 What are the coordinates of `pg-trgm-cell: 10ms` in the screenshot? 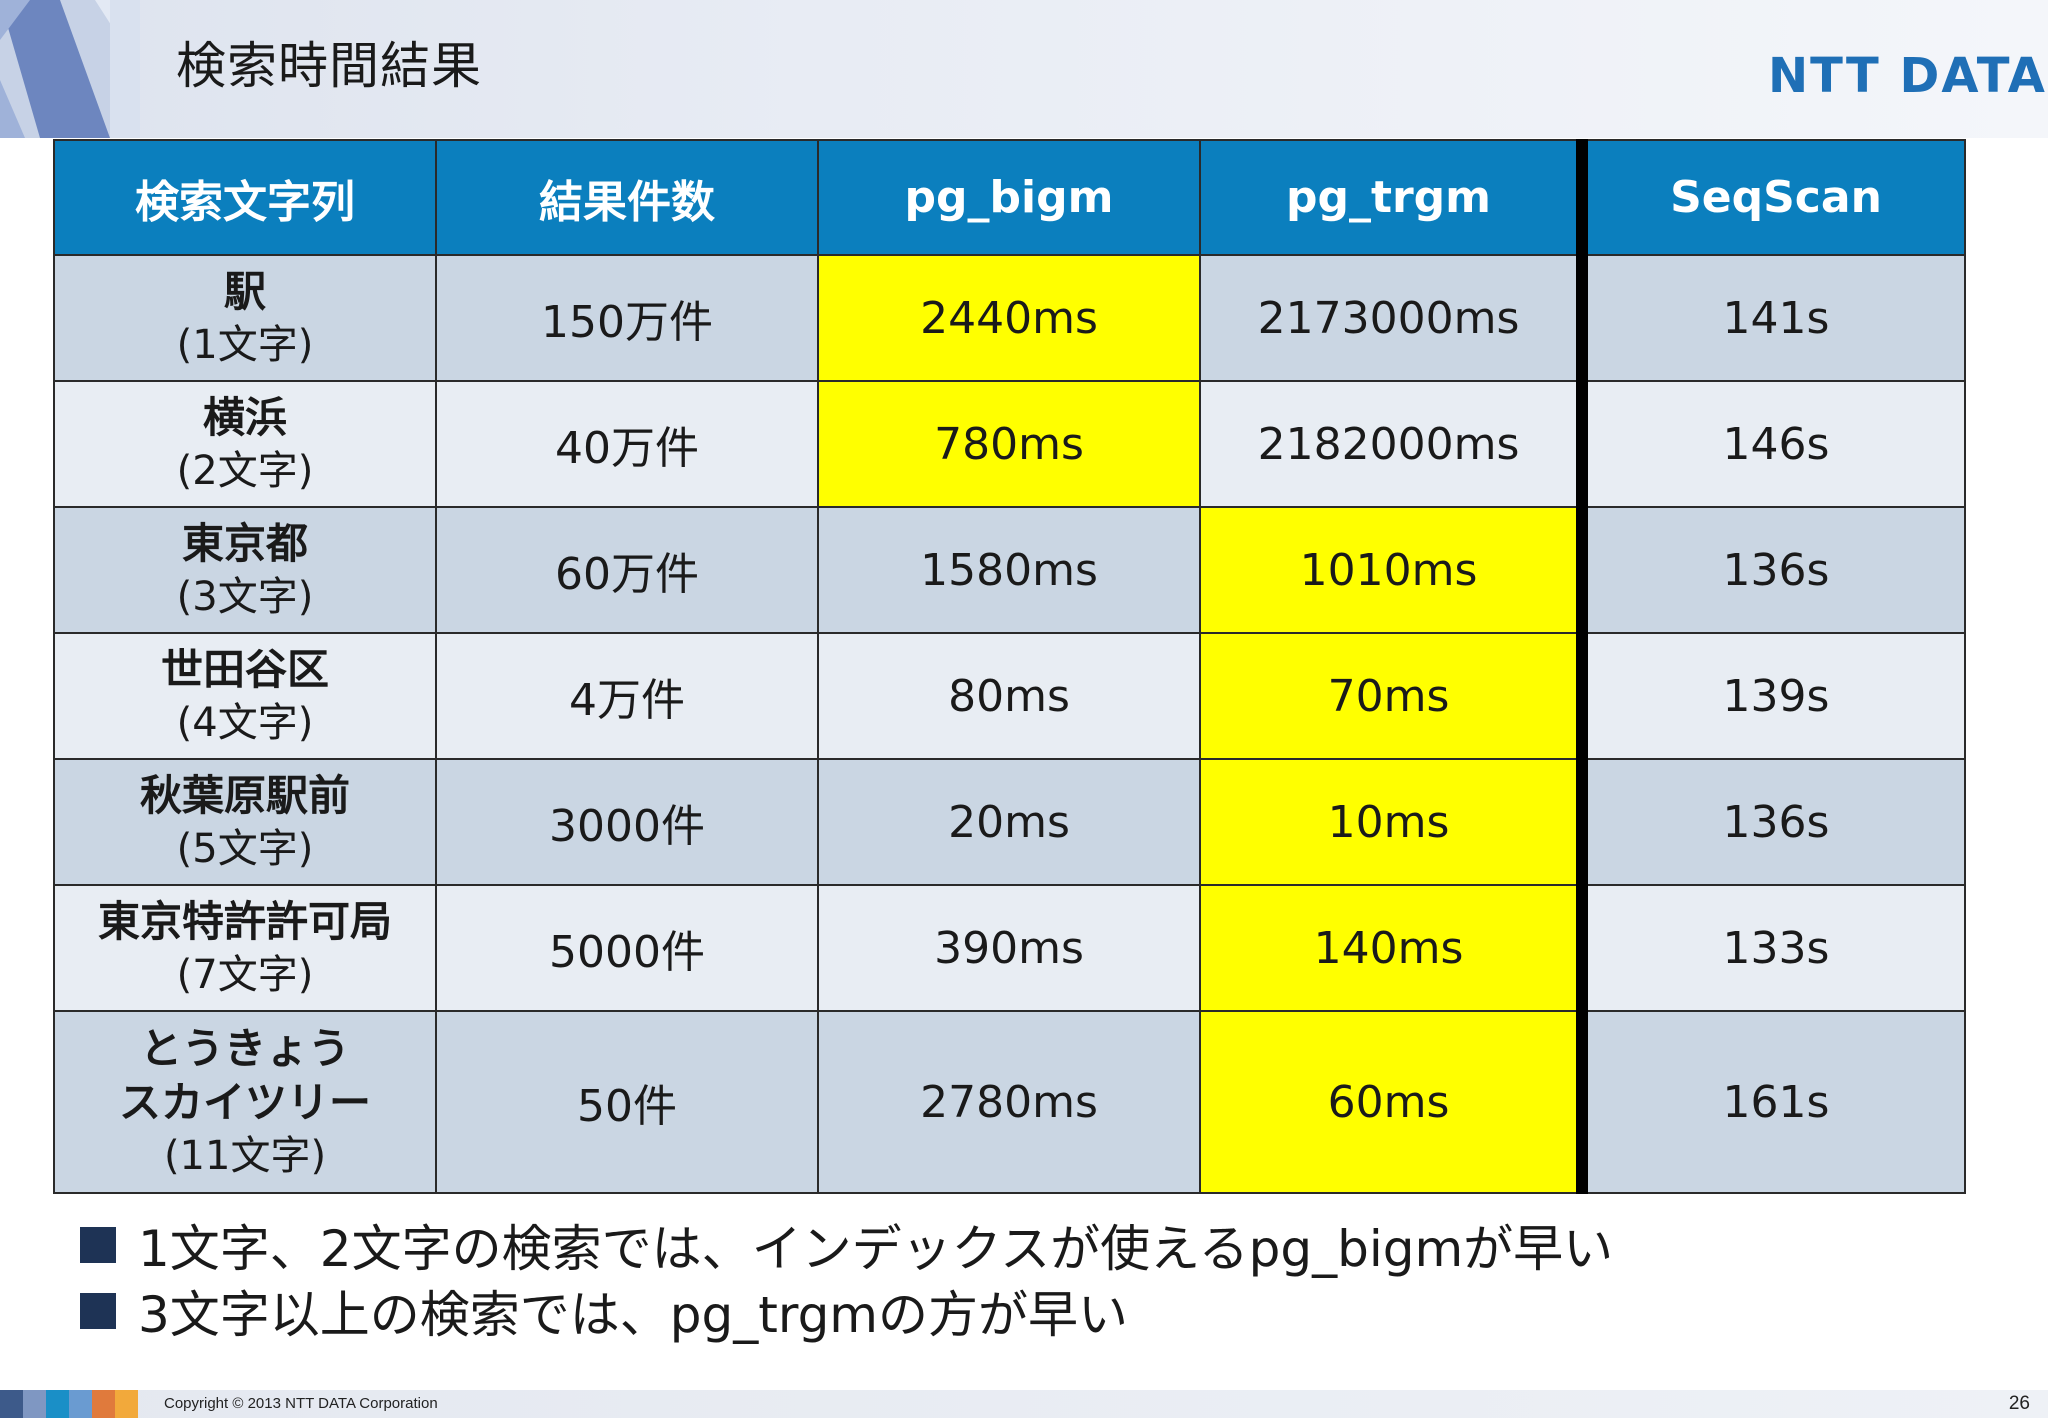 It's located at (1393, 822).